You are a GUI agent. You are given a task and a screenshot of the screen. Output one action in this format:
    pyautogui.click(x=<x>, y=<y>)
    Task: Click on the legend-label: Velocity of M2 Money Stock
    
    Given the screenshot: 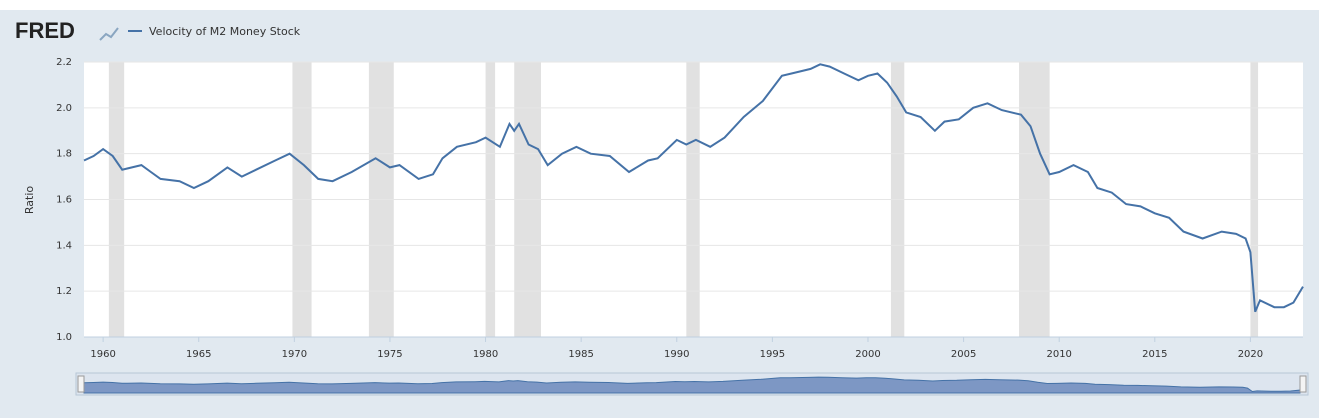 What is the action you would take?
    pyautogui.click(x=225, y=31)
    